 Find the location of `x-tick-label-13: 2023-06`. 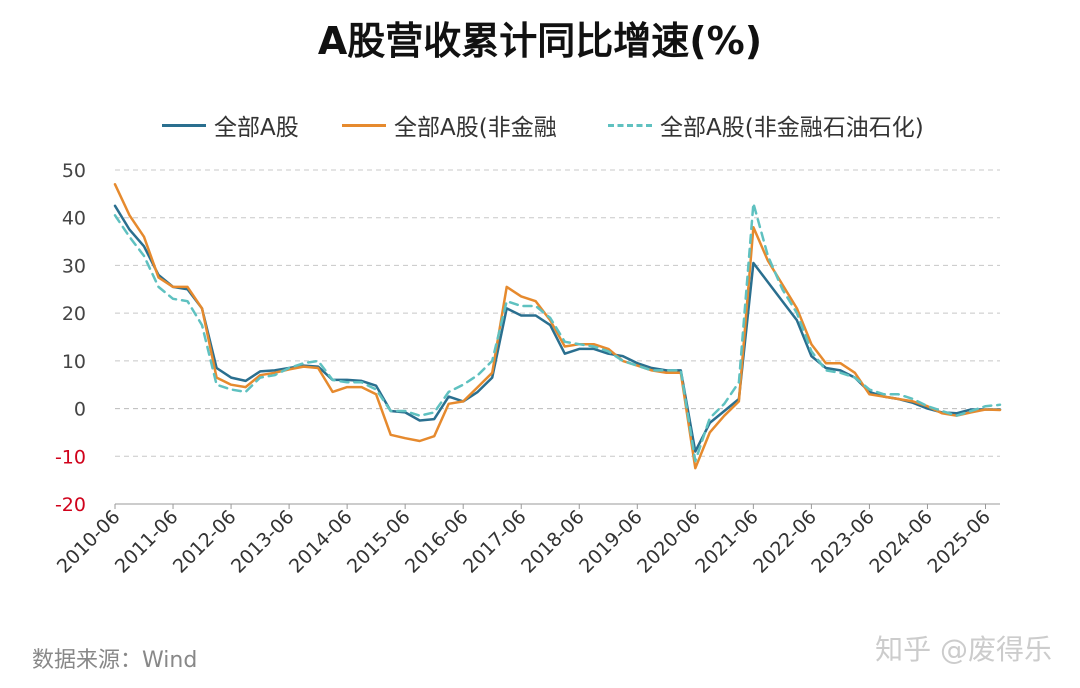

x-tick-label-13: 2023-06 is located at coordinates (843, 542).